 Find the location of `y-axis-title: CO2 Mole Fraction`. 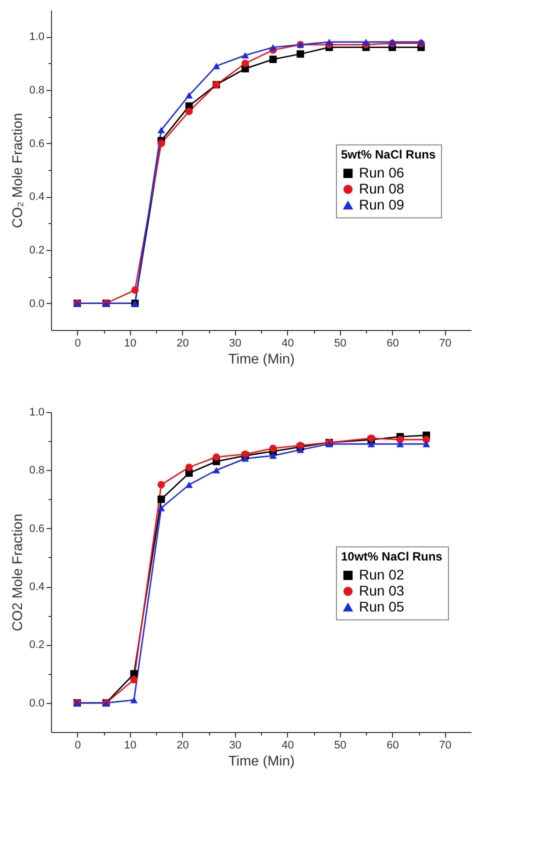

y-axis-title: CO2 Mole Fraction is located at coordinates (17, 573).